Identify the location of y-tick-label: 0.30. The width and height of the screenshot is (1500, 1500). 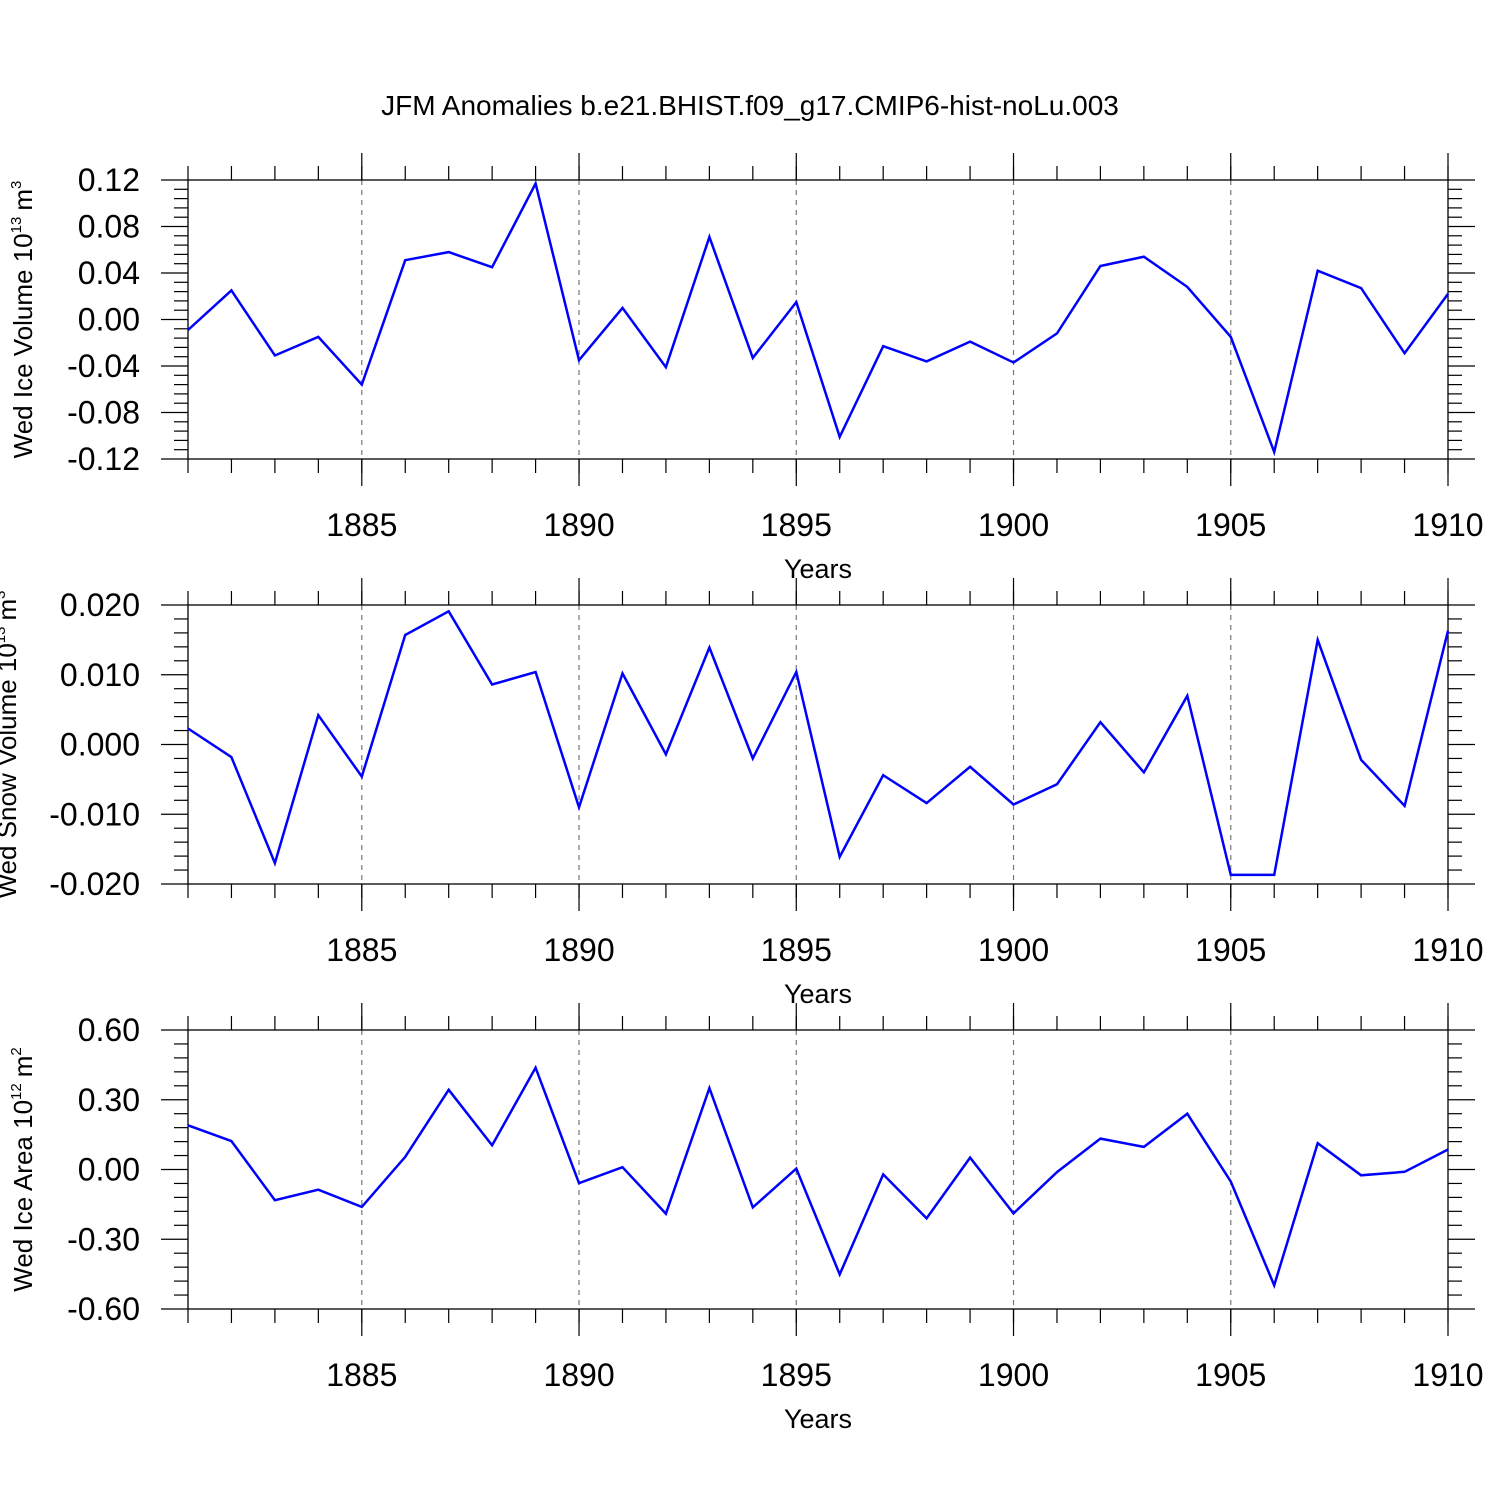
(109, 1100).